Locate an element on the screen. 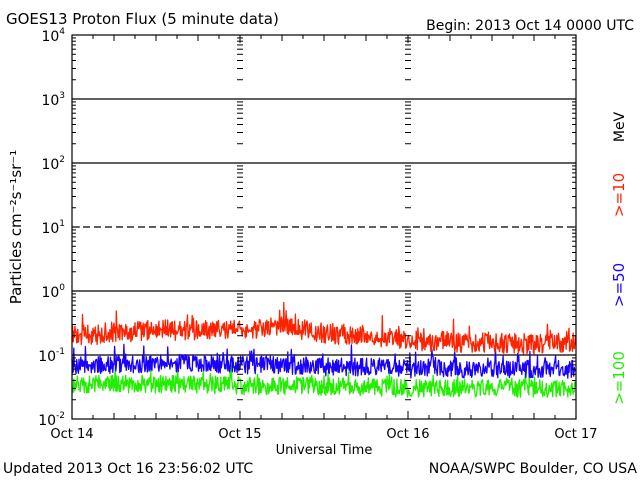  x-axis-title: Universal Time is located at coordinates (324, 450).